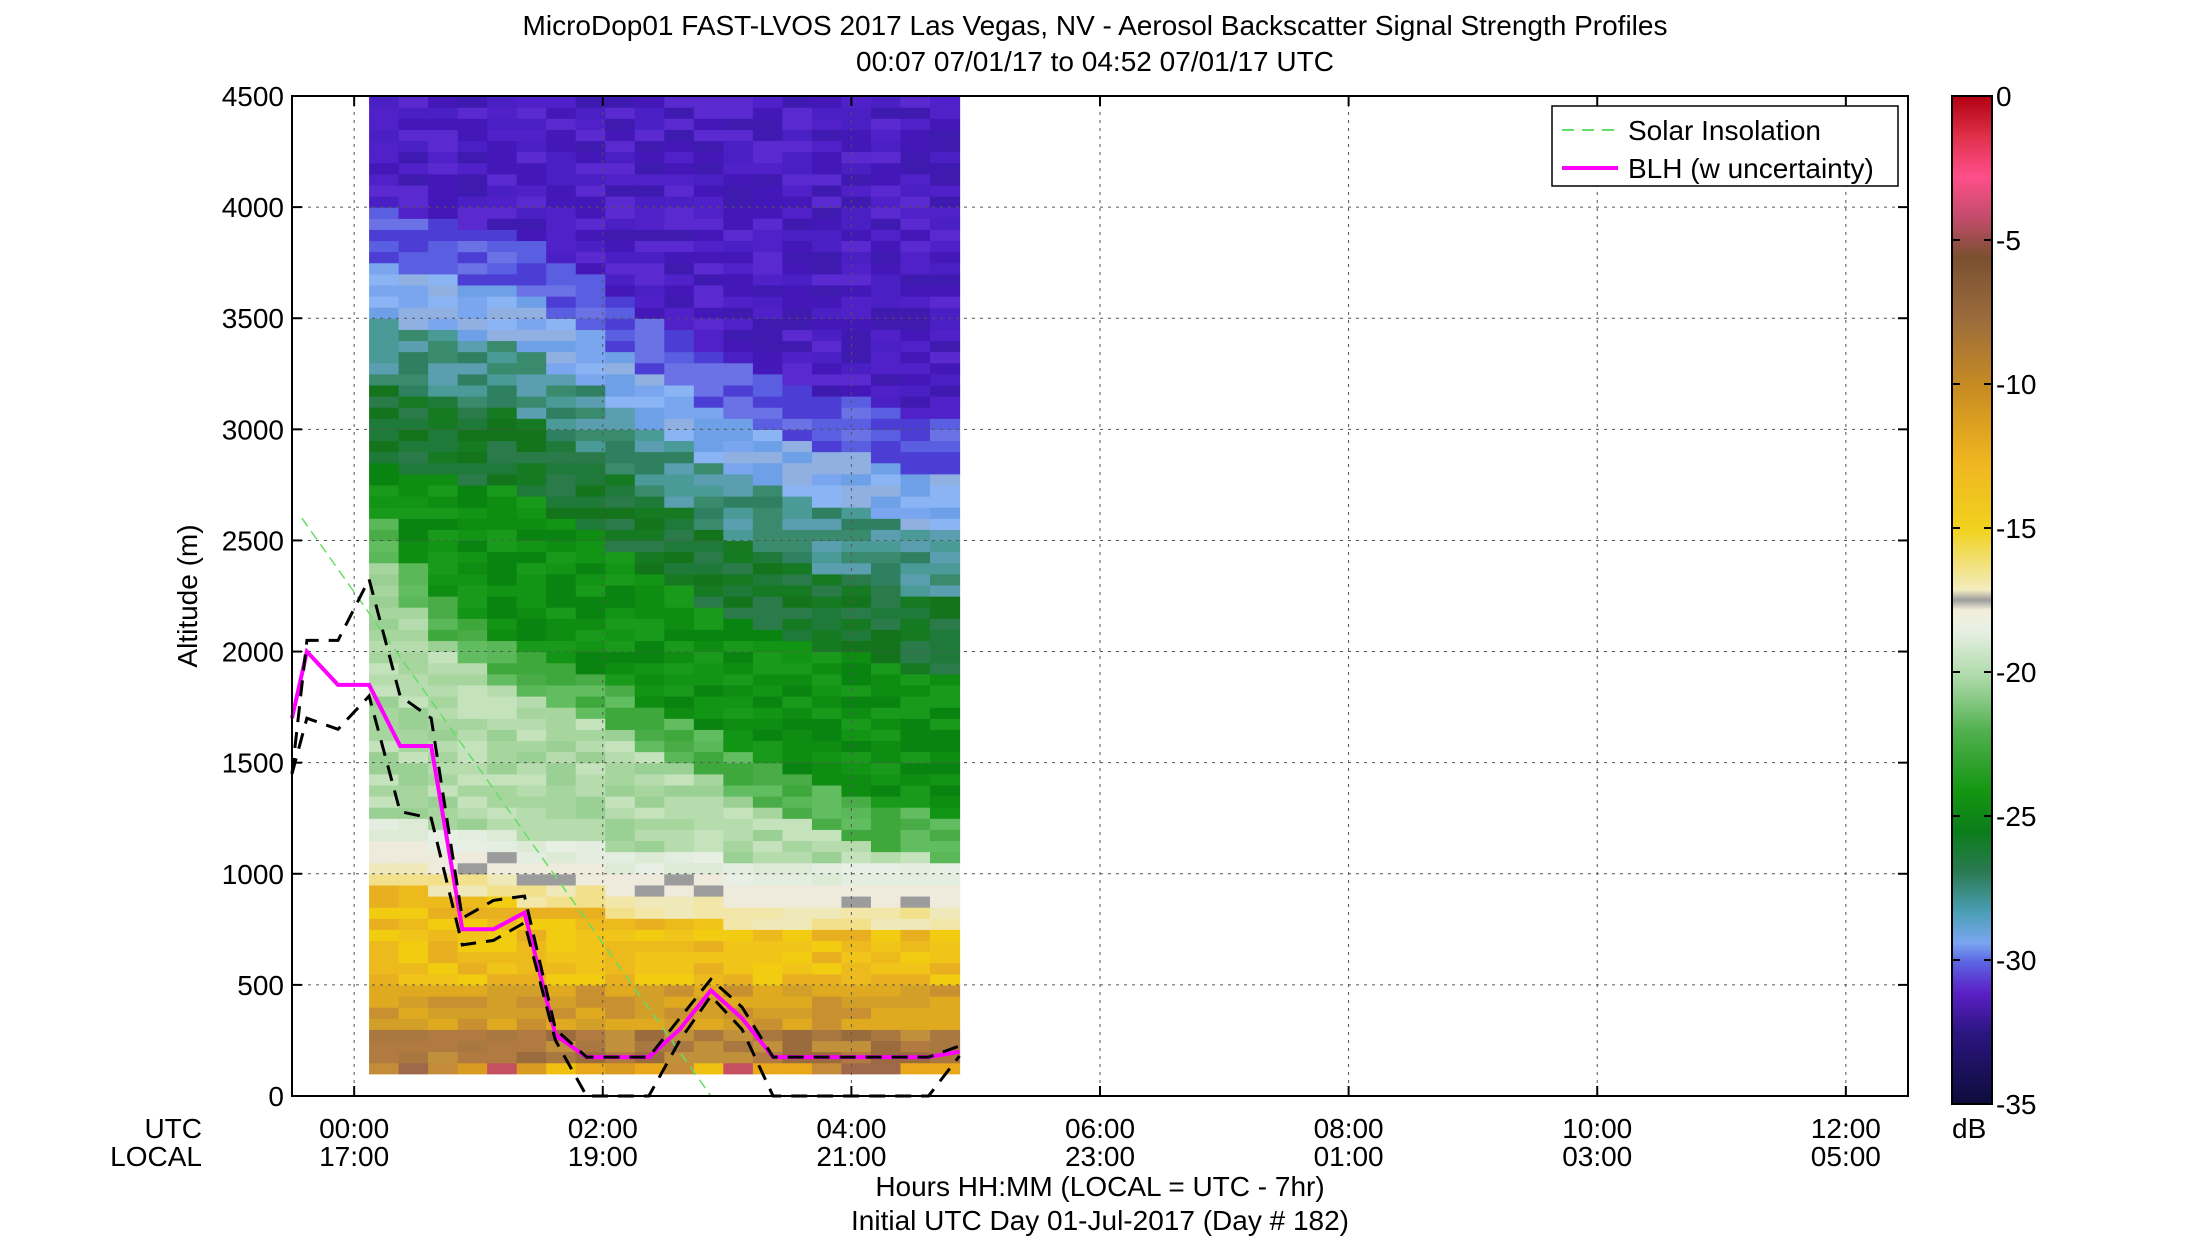 This screenshot has width=2201, height=1246. What do you see at coordinates (506, 807) in the screenshot?
I see `series-solar-insolation` at bounding box center [506, 807].